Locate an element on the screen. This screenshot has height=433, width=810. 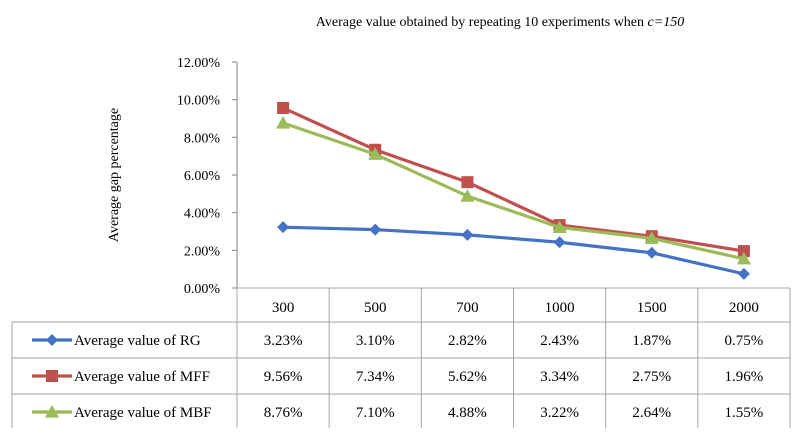
table-cell-value: 7.10% is located at coordinates (375, 413).